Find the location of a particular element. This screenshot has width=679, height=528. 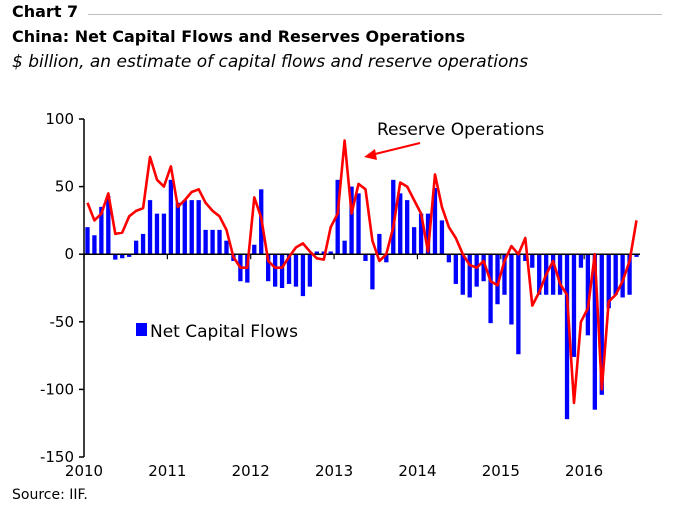

legend-swatch-net-capital-flows is located at coordinates (141, 329).